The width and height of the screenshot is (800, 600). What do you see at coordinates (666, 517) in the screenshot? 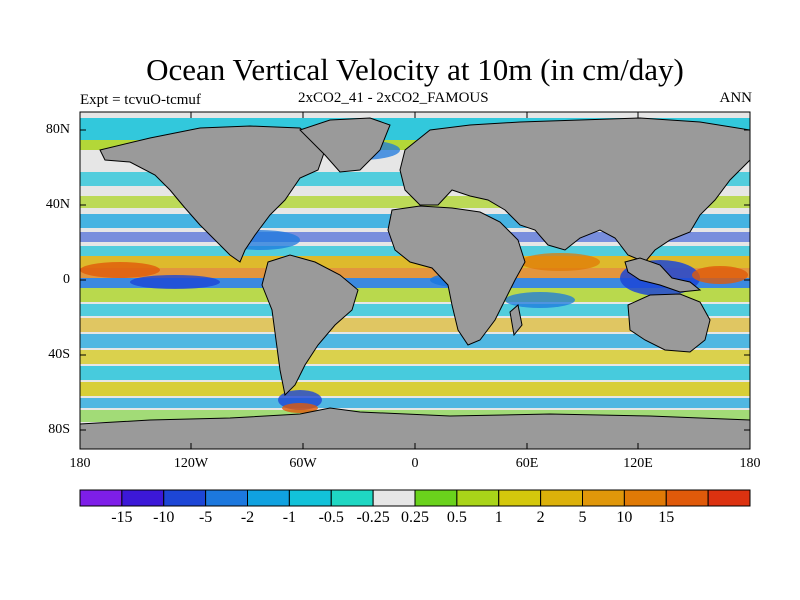
I see `colorbar-label: 15` at bounding box center [666, 517].